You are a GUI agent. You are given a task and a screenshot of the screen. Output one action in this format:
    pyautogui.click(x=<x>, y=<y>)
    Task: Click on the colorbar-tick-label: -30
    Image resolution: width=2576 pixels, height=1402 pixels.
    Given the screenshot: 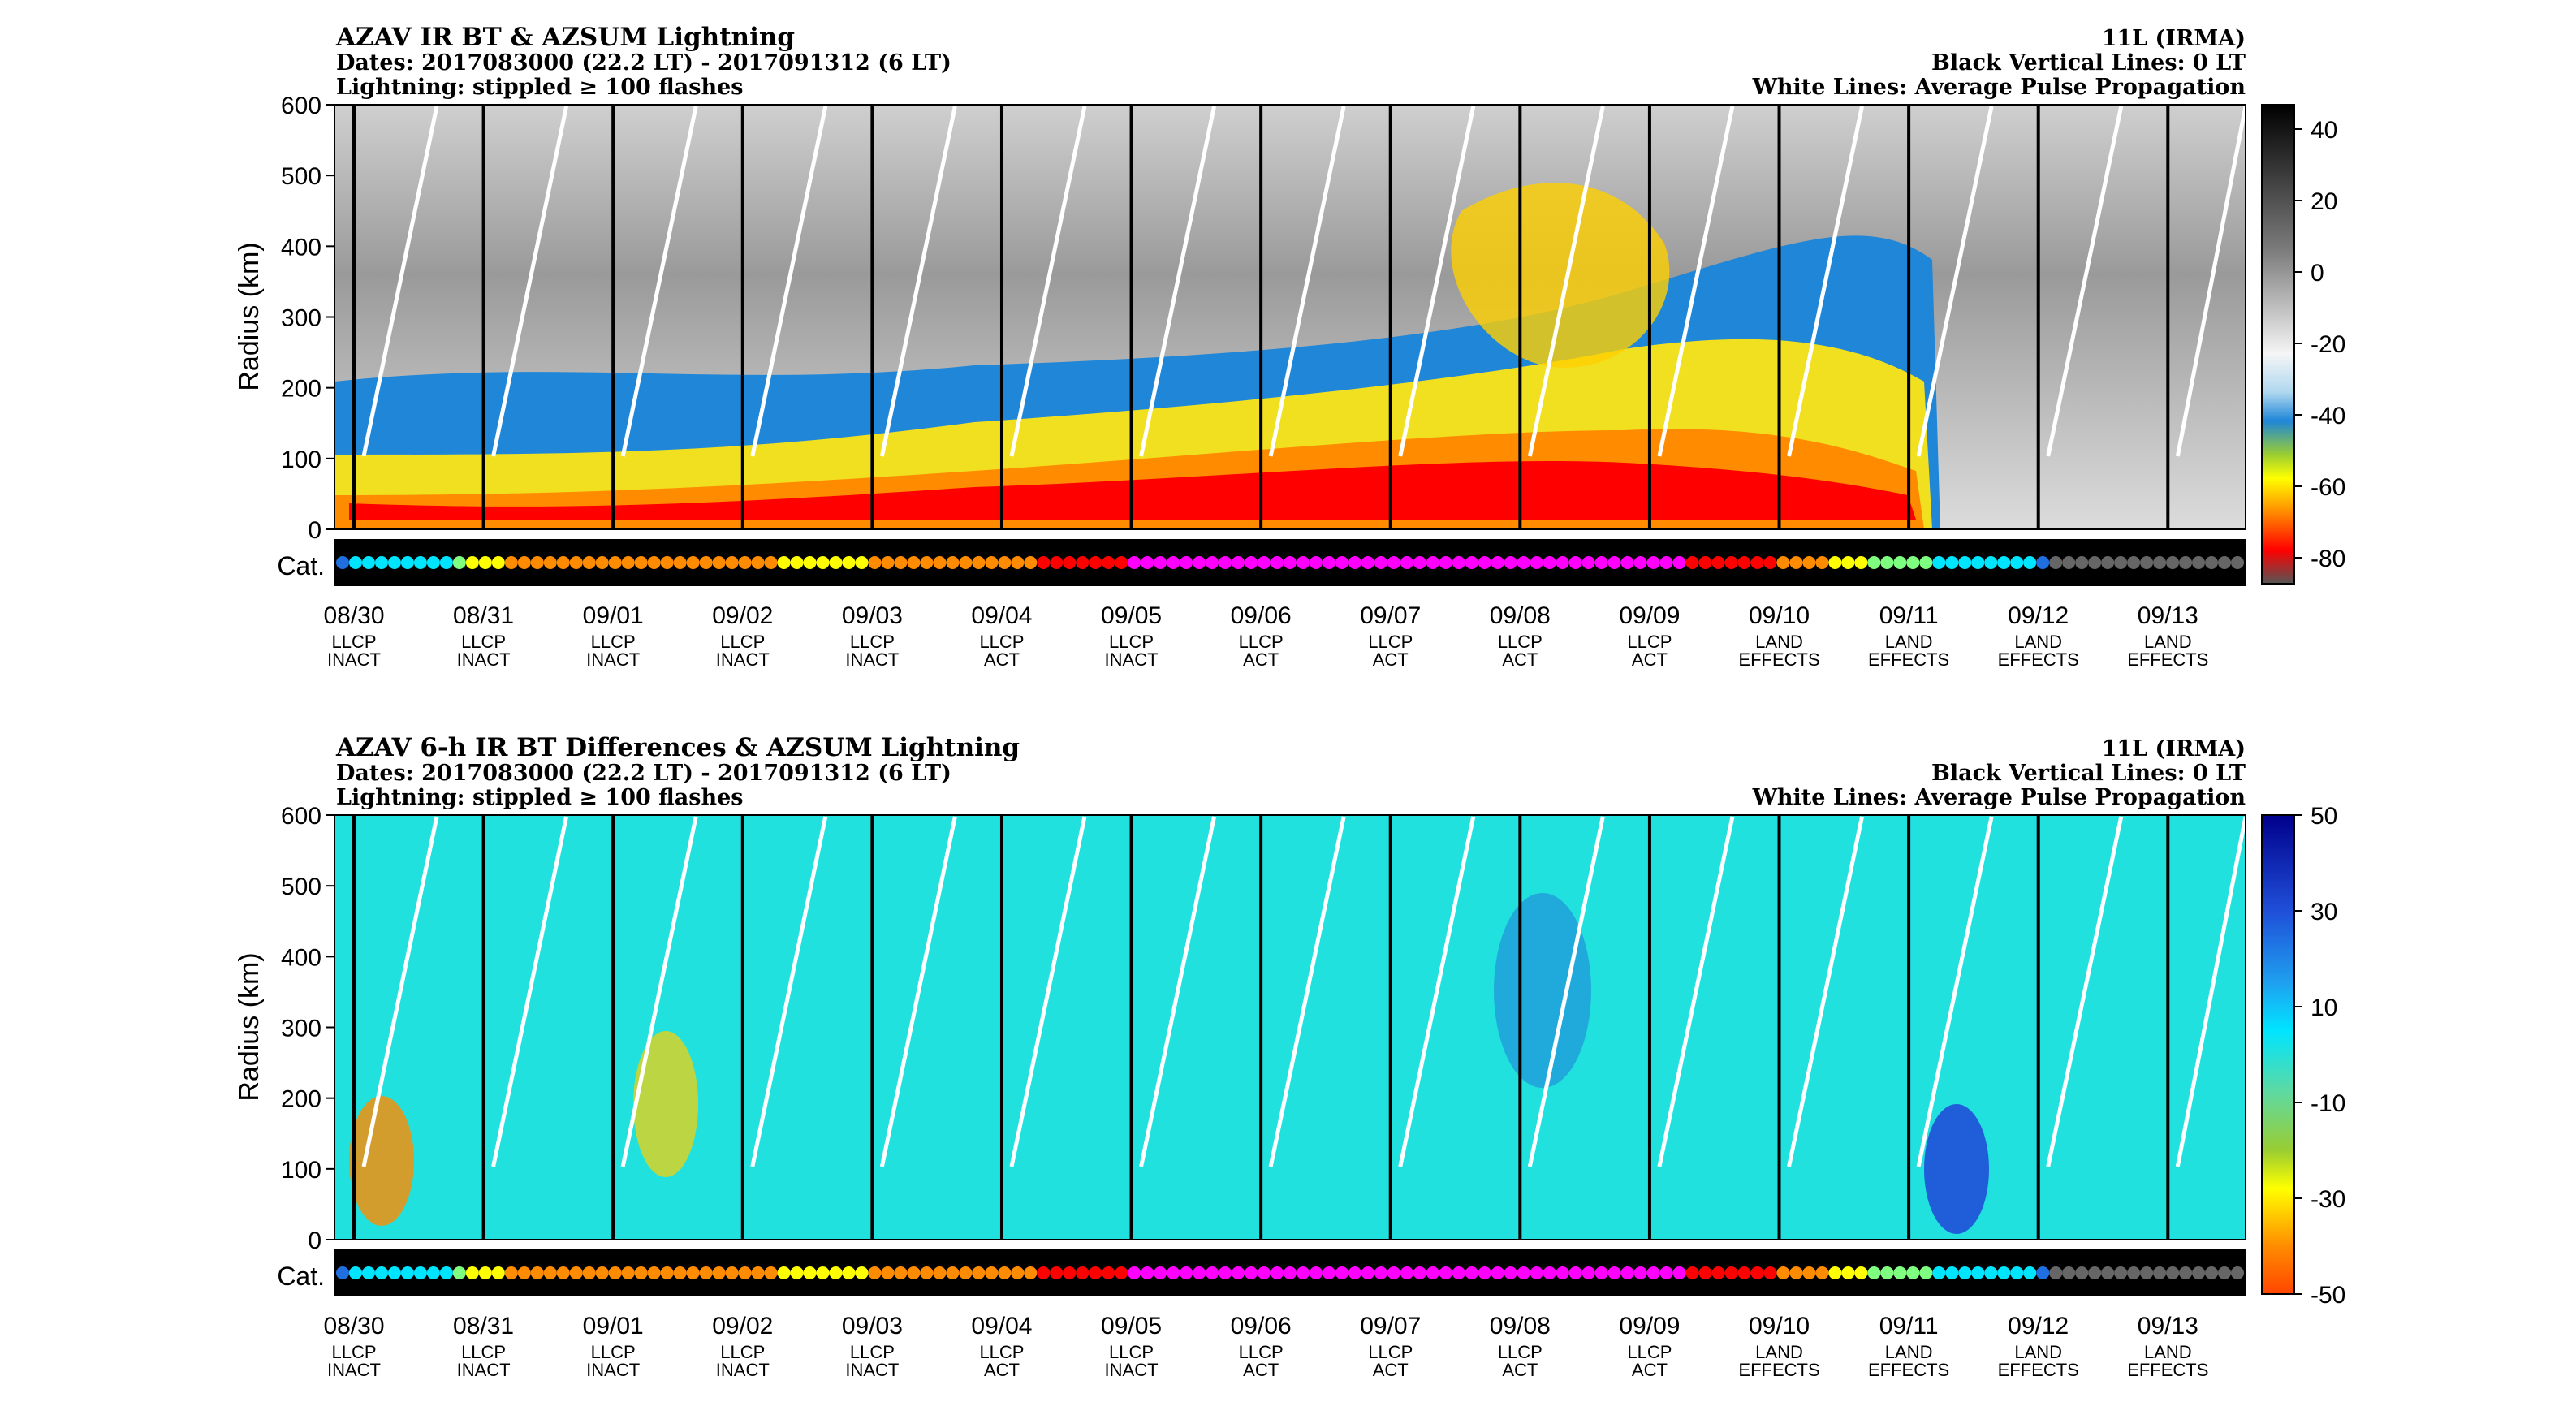 What is the action you would take?
    pyautogui.click(x=2328, y=1199)
    